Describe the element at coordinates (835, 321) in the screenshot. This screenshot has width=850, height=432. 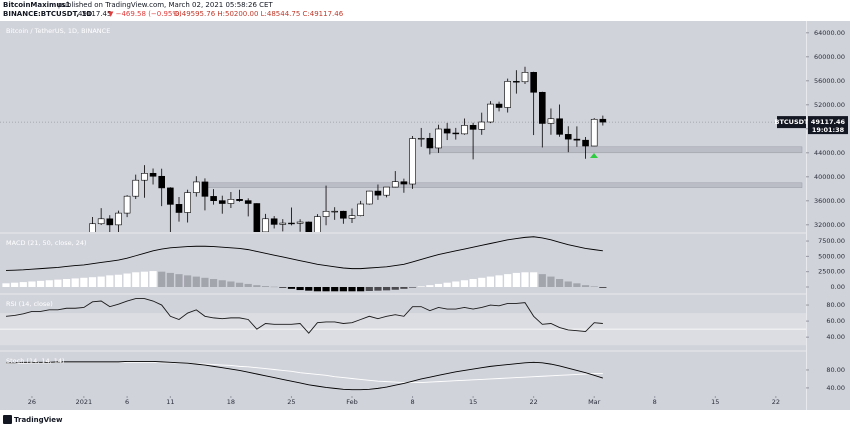
I see `y-tick-label: 60.00` at that location.